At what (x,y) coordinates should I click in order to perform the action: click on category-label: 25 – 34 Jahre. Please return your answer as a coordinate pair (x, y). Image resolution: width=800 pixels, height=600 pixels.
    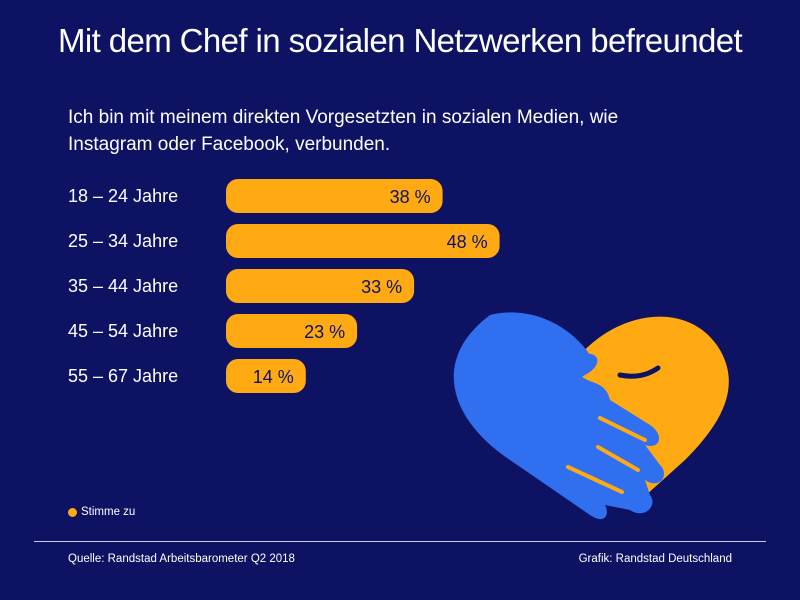
    Looking at the image, I should click on (123, 241).